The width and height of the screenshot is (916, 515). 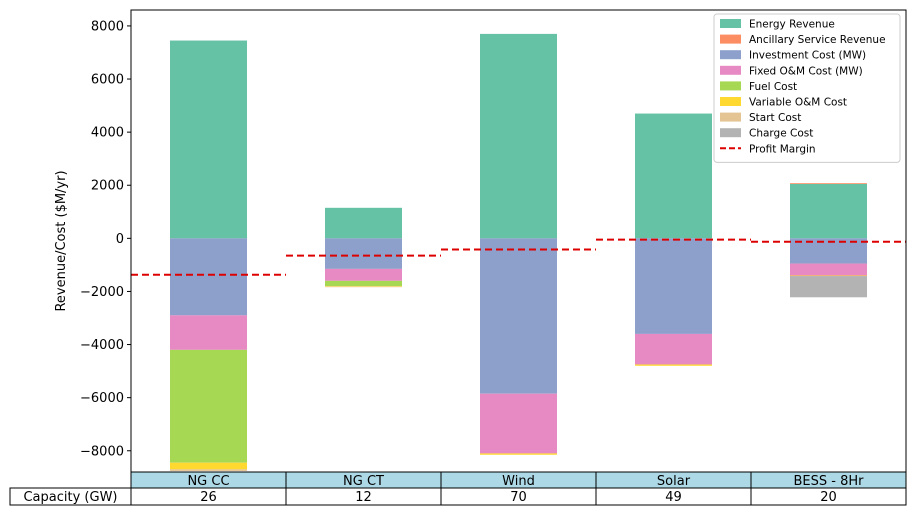 What do you see at coordinates (518, 481) in the screenshot?
I see `table-header-wind: Wind` at bounding box center [518, 481].